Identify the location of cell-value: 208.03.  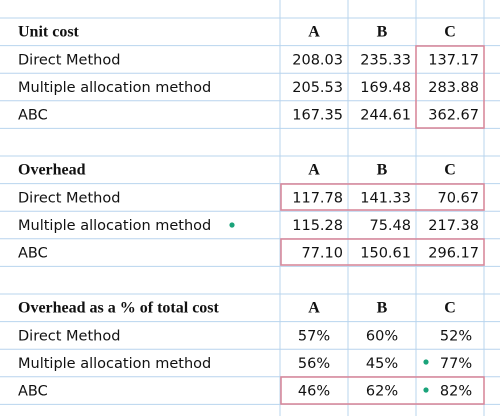
(317, 60).